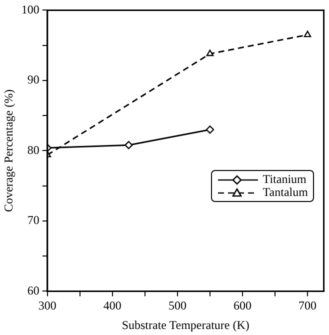 This screenshot has height=335, width=329. What do you see at coordinates (243, 305) in the screenshot?
I see `x-tick-label: 600` at bounding box center [243, 305].